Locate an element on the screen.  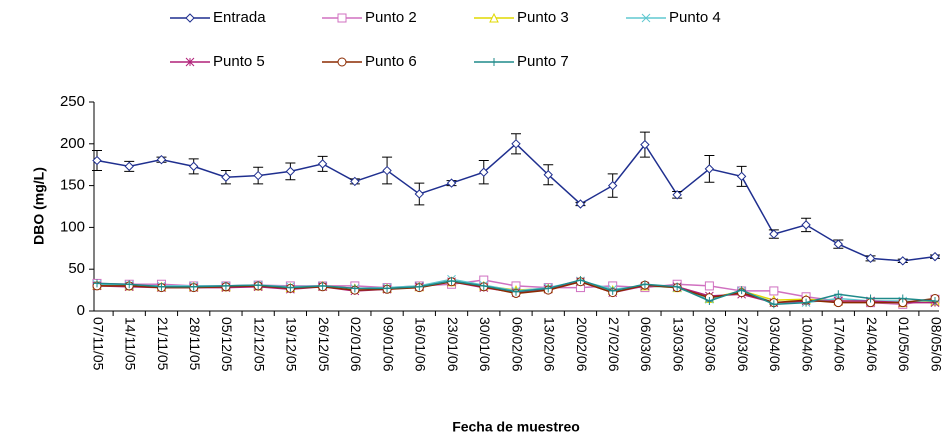
x-tick-label: 05/12/05 is located at coordinates (227, 344).